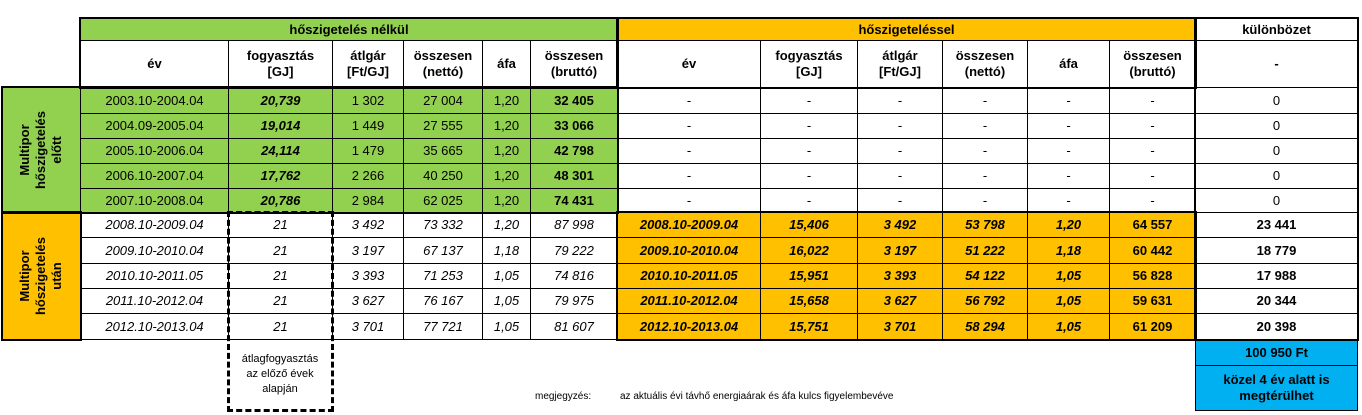 Image resolution: width=1362 pixels, height=415 pixels. I want to click on column-header: összesen (nettó), so click(985, 64).